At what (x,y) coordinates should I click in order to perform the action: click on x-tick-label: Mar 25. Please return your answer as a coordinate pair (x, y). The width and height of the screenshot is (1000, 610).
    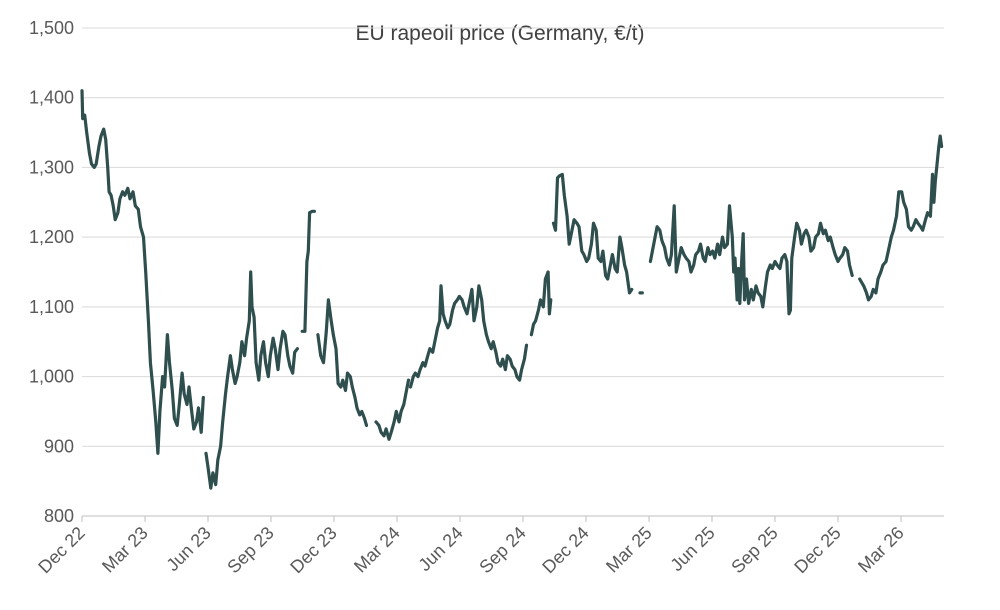
    Looking at the image, I should click on (629, 550).